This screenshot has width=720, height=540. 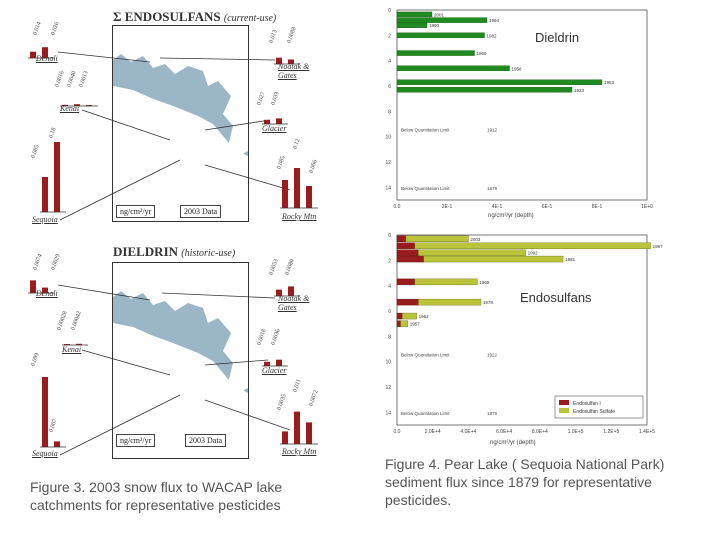 What do you see at coordinates (388, 413) in the screenshot?
I see `endosulfans-ytick-7: 14` at bounding box center [388, 413].